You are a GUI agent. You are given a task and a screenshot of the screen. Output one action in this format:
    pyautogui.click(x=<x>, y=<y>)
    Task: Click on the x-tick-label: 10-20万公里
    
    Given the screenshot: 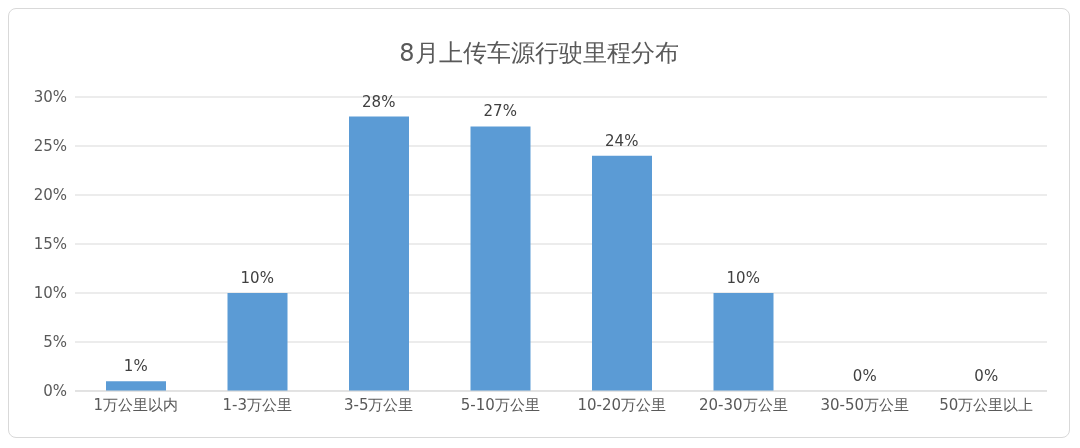 What is the action you would take?
    pyautogui.click(x=622, y=404)
    